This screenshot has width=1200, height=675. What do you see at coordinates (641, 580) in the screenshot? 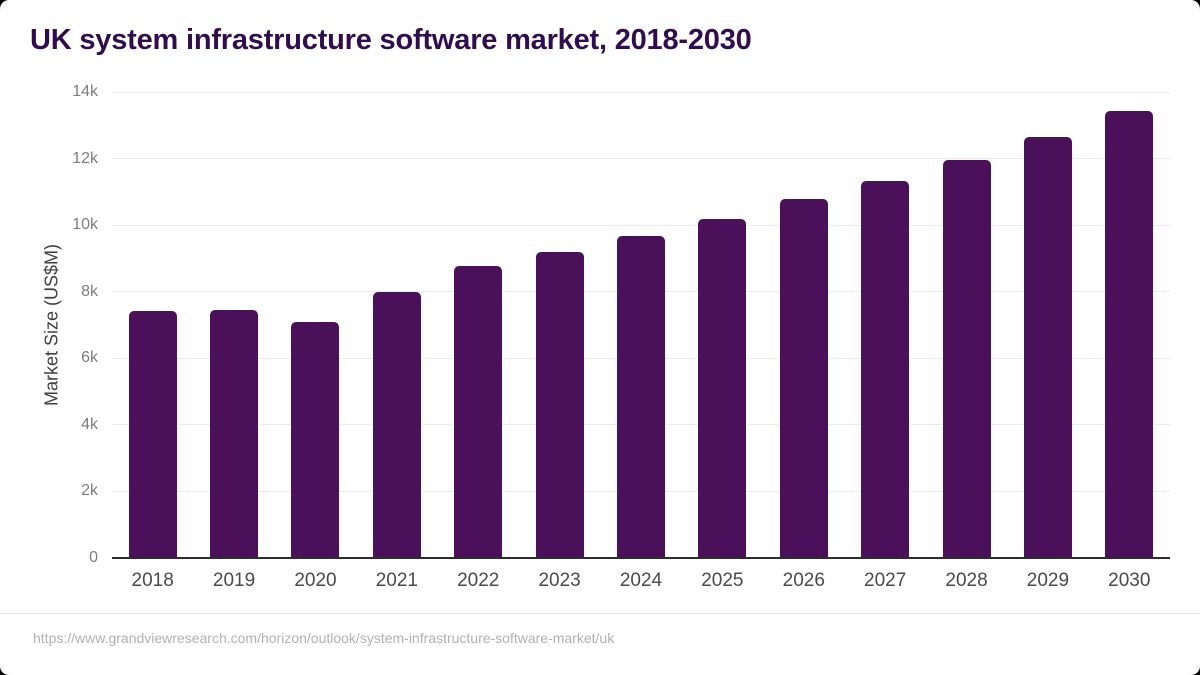
I see `x-tick-label-2024: 2024` at bounding box center [641, 580].